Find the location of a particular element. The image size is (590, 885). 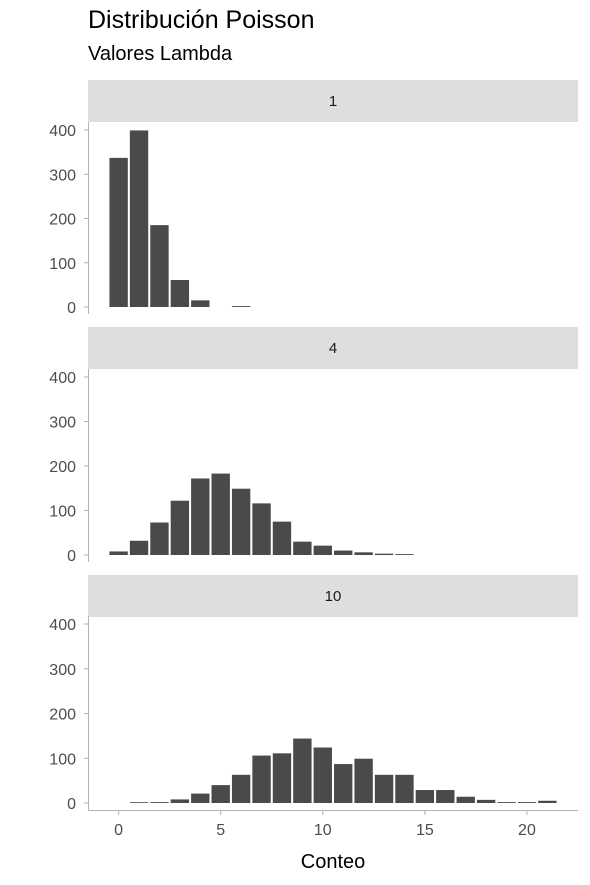

x-axis-title: Conteo is located at coordinates (333, 862).